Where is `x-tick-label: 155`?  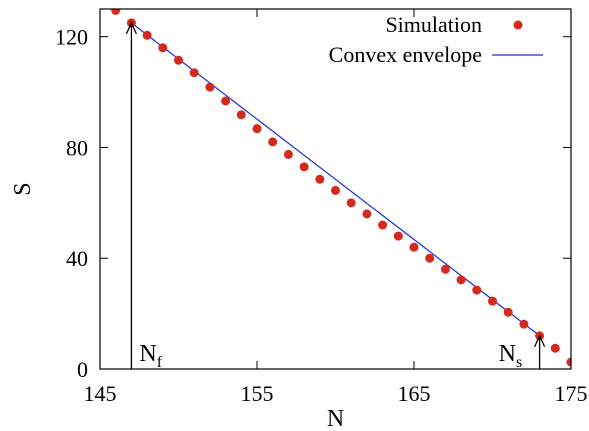 x-tick-label: 155 is located at coordinates (257, 393).